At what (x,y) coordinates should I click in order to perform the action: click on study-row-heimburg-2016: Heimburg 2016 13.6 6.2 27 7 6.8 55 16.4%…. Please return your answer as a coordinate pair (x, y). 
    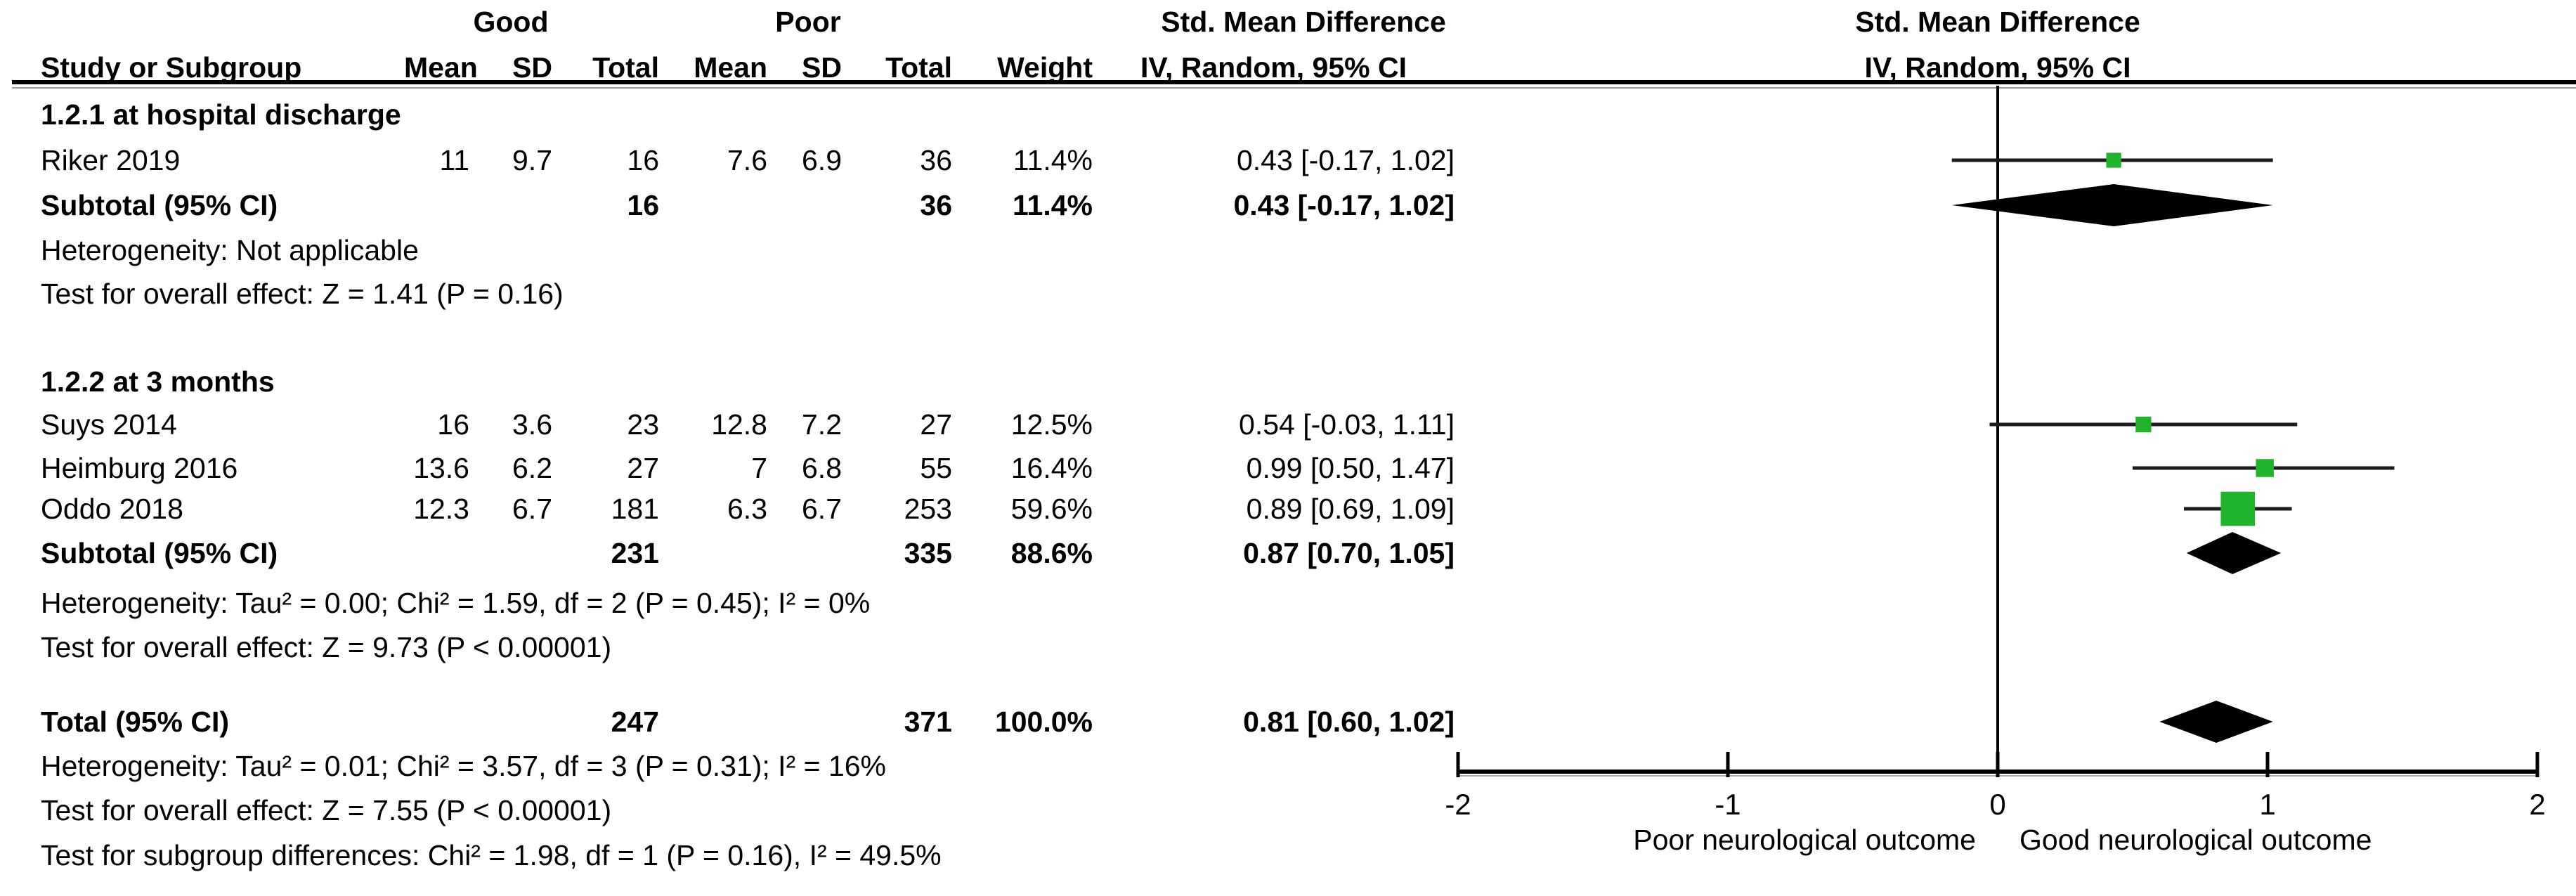
    Looking at the image, I should click on (748, 468).